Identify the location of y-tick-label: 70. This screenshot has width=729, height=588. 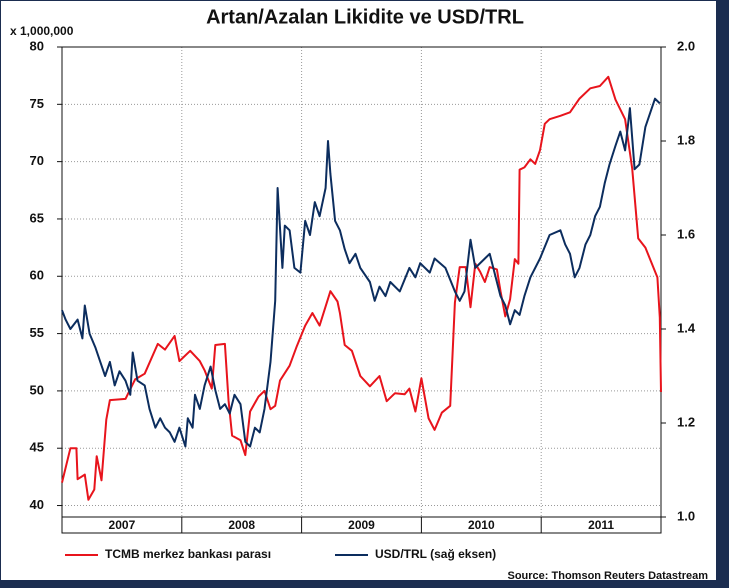
(37, 160).